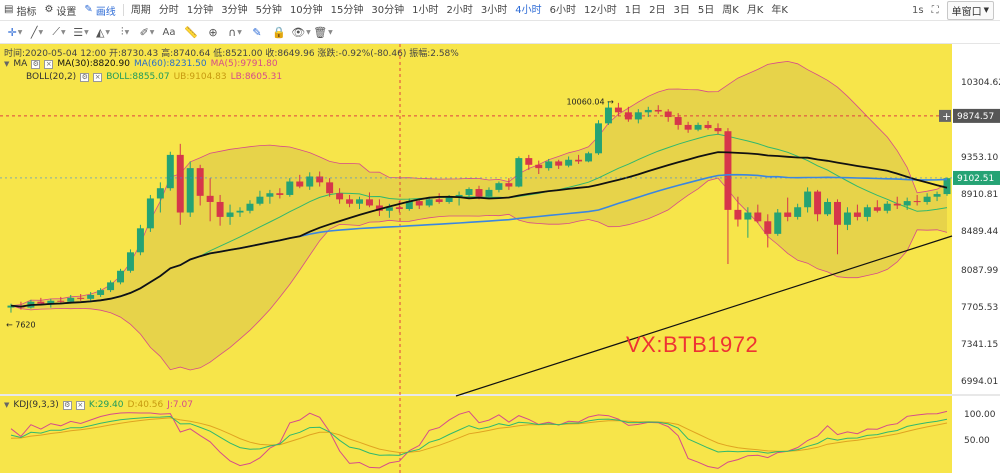 This screenshot has width=1000, height=473. Describe the element at coordinates (20, 10) in the screenshot. I see `indicator-button: ▤ 指标` at that location.